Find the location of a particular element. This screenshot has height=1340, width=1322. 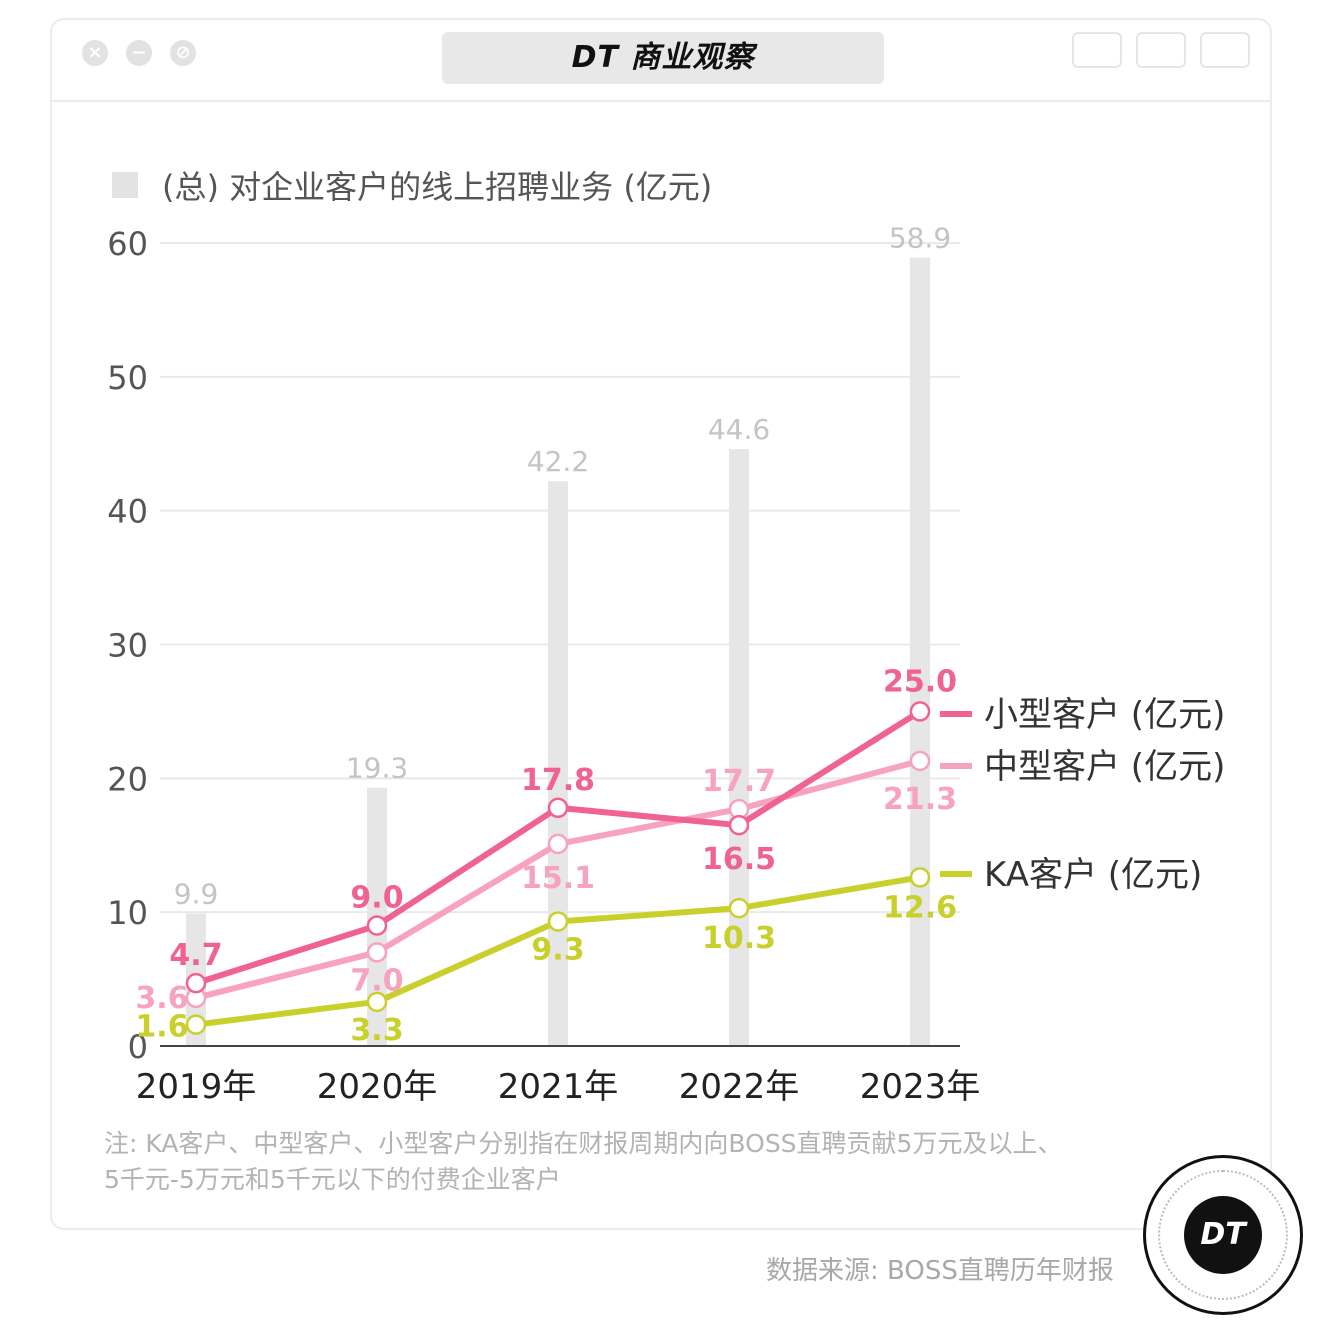

bar-value-label: 9.9 is located at coordinates (196, 894).